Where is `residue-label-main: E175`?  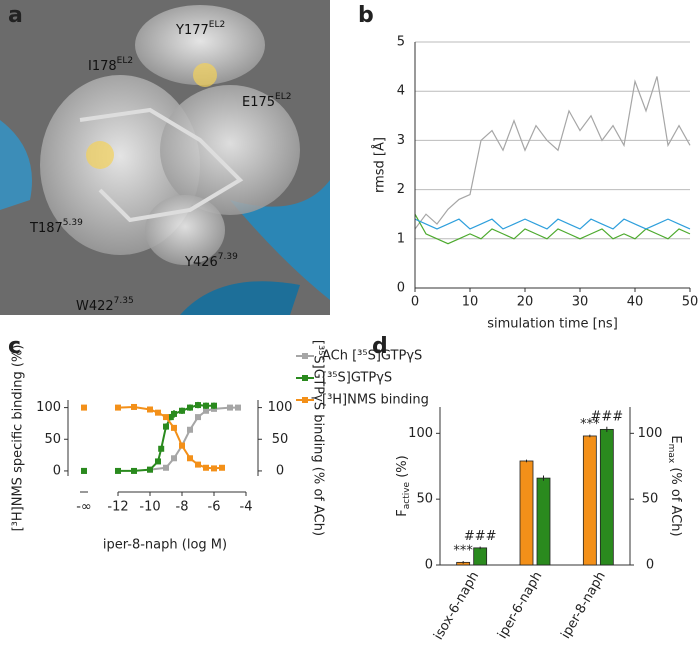
residue-label-main: E175 is located at coordinates (258, 102).